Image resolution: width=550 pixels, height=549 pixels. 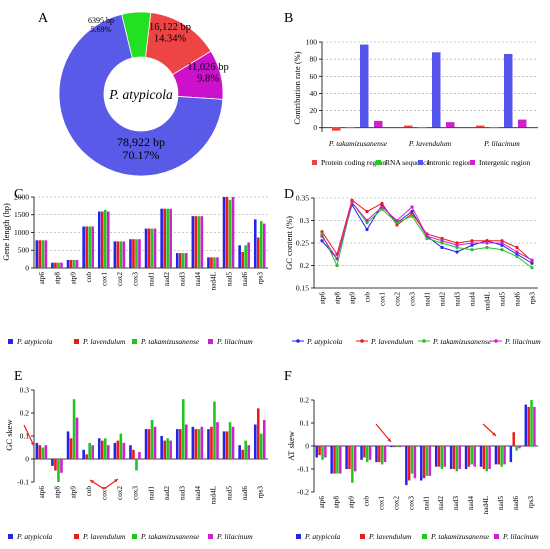 What do you see at coordinates (298, 536) in the screenshot?
I see `at-skew-legend-swatch` at bounding box center [298, 536].